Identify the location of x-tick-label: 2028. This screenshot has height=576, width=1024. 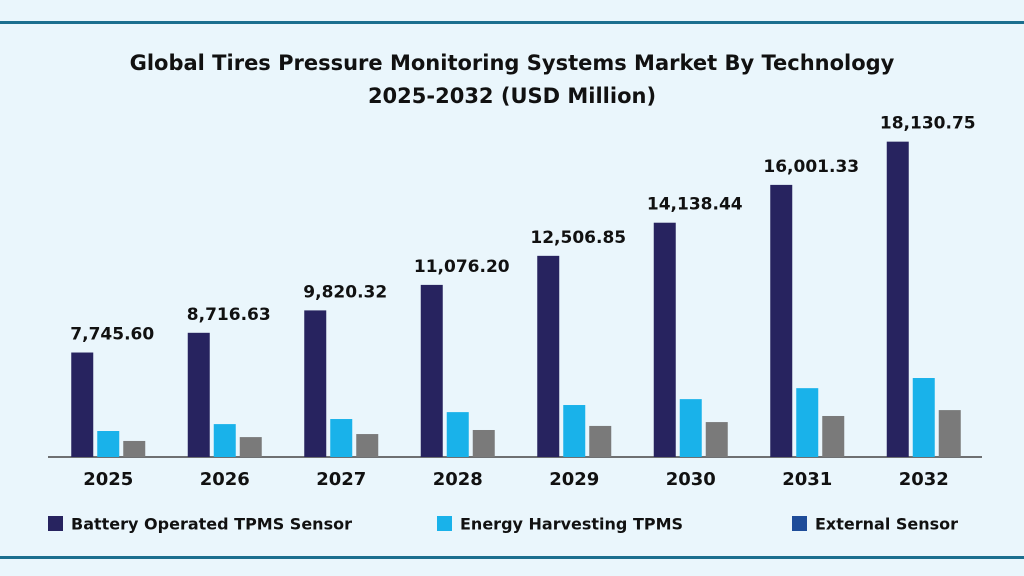
(458, 479).